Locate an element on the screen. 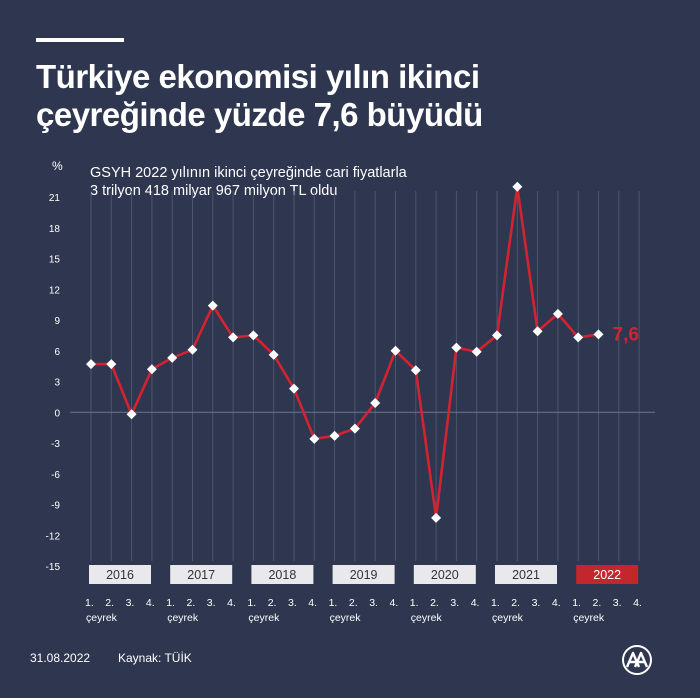  y-tick-label: 6 is located at coordinates (57, 352).